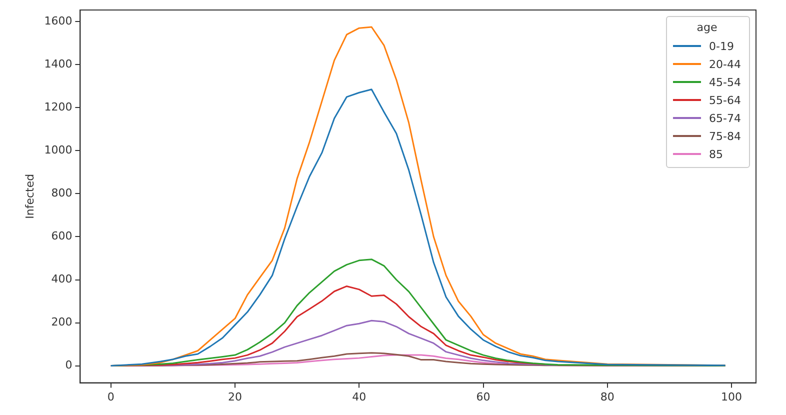 The image size is (786, 415). Describe the element at coordinates (725, 100) in the screenshot. I see `legend-label: 55-64` at that location.